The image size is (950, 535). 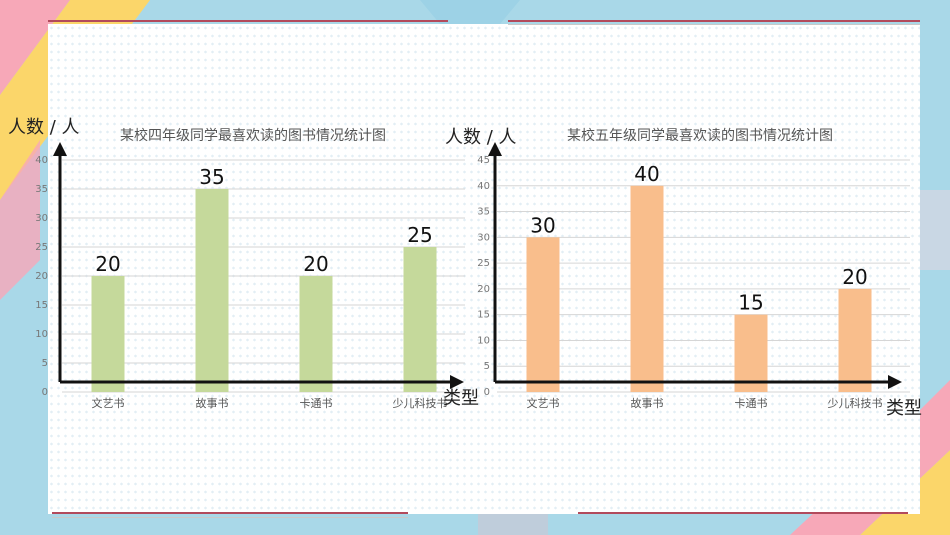 I want to click on frame-top-left, so click(x=248, y=21).